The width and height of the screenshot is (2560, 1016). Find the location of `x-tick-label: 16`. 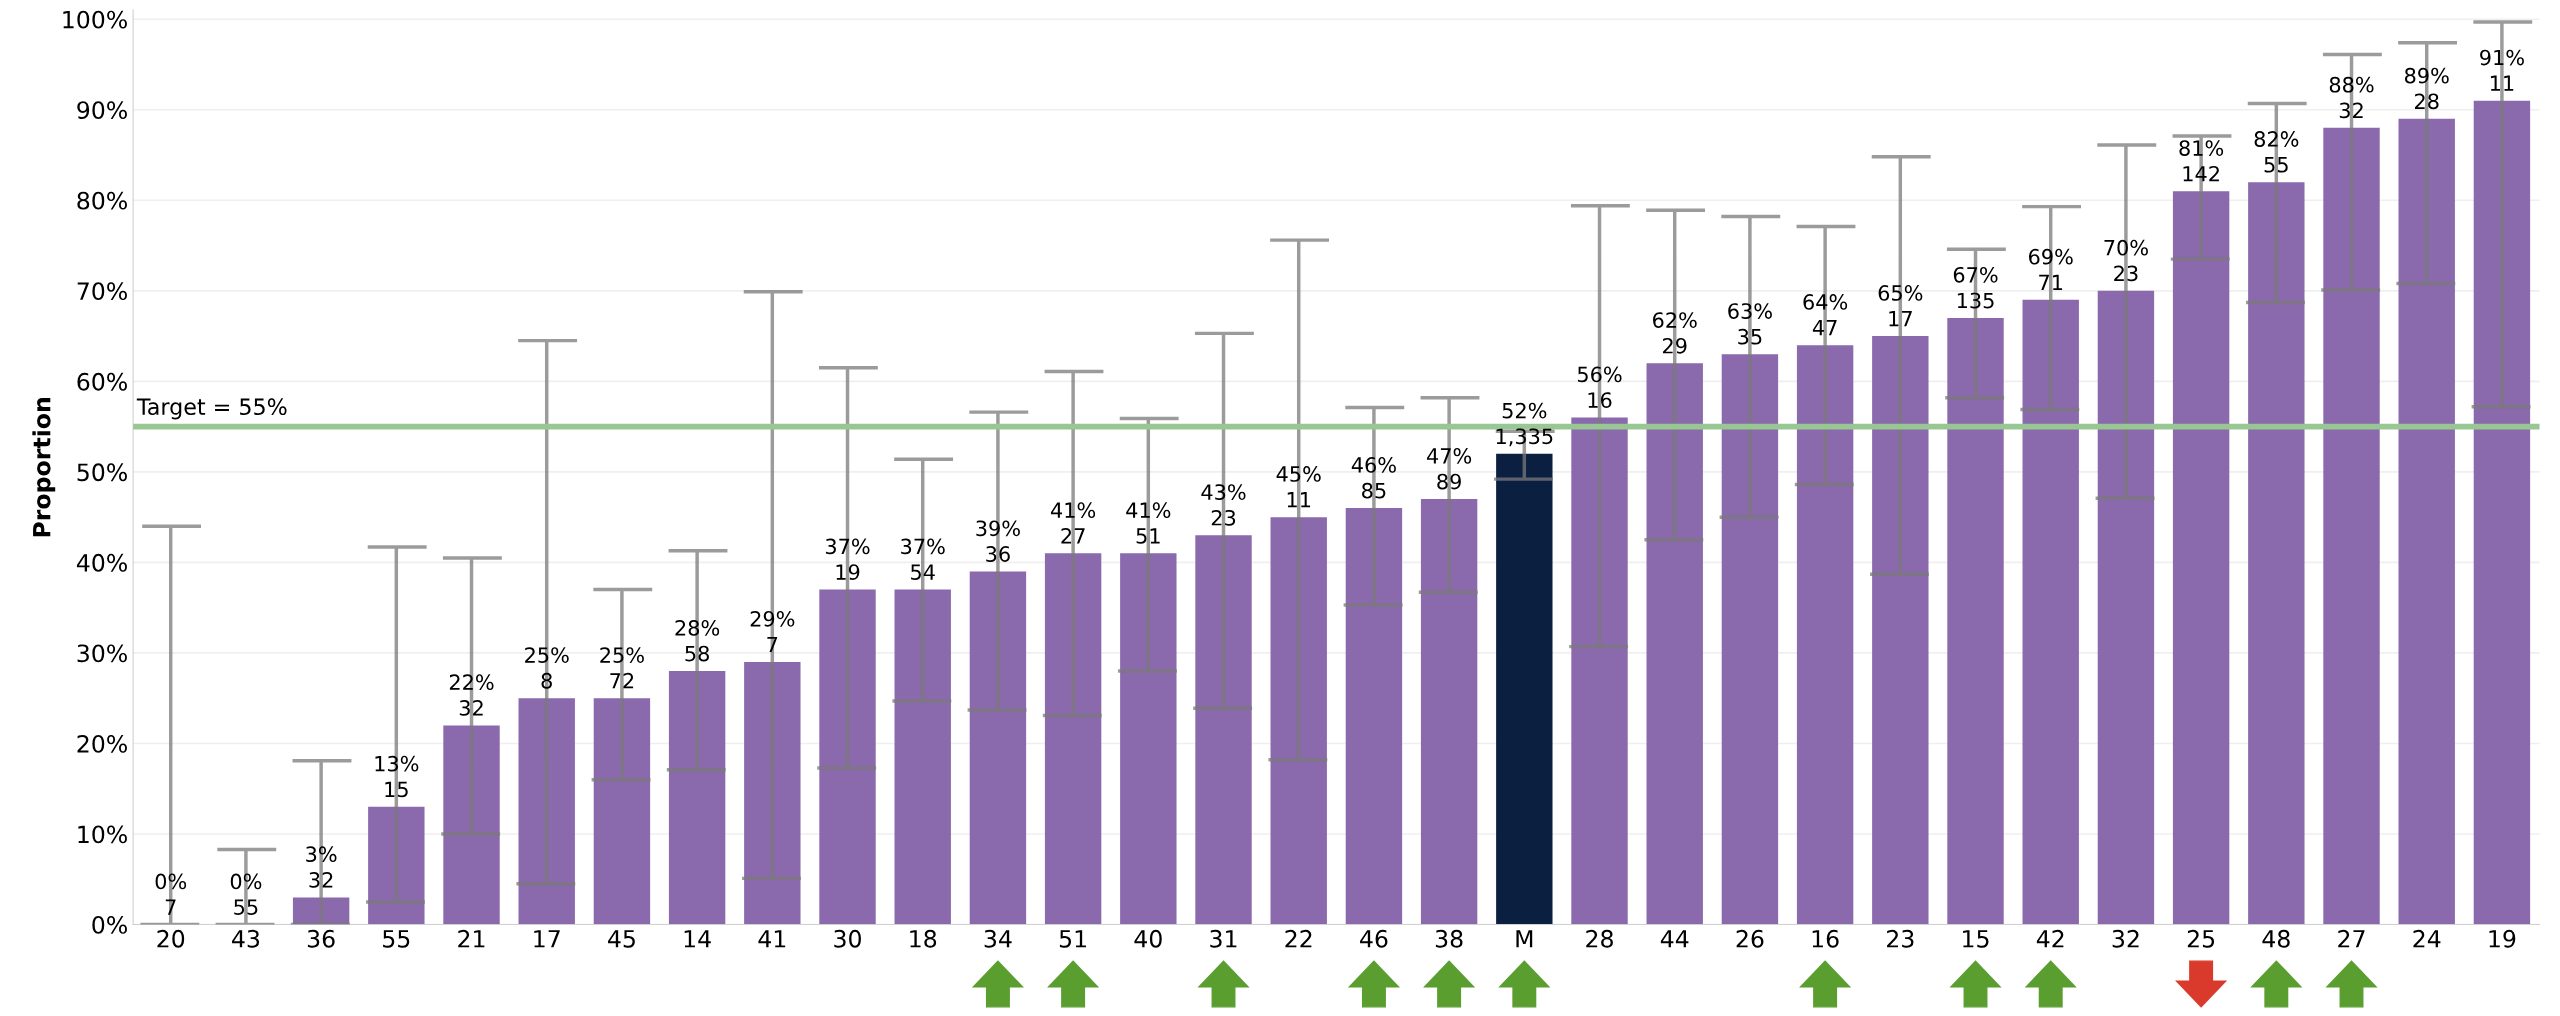

x-tick-label: 16 is located at coordinates (1825, 938).